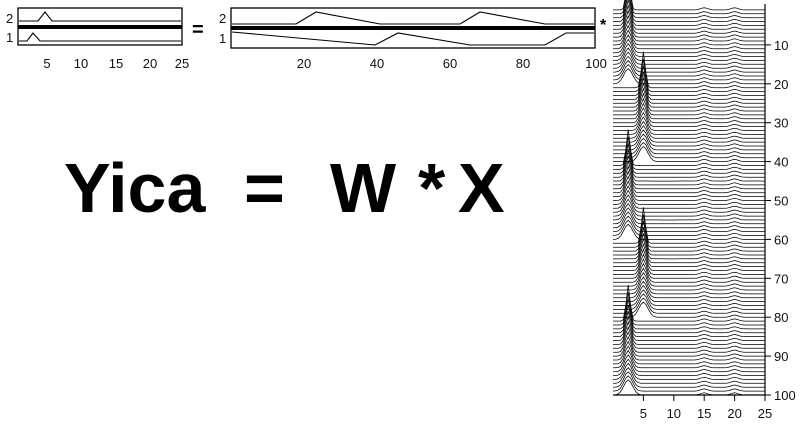  What do you see at coordinates (81, 63) in the screenshot?
I see `yica-xtick-10: 10` at bounding box center [81, 63].